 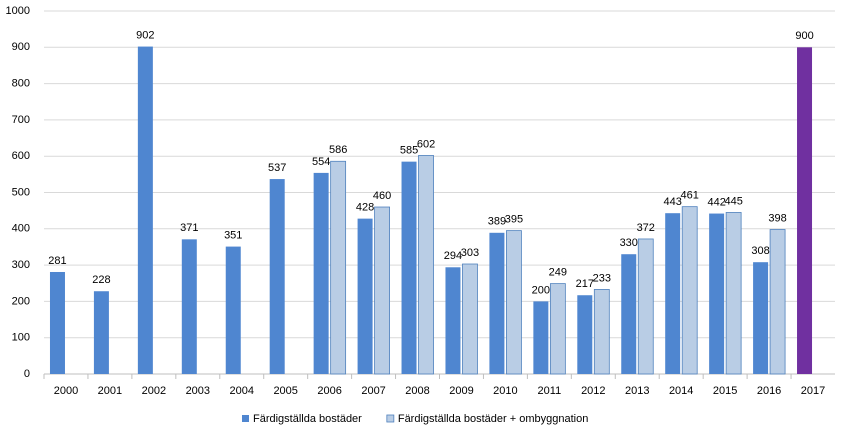 I want to click on value-label: 351, so click(x=233, y=235).